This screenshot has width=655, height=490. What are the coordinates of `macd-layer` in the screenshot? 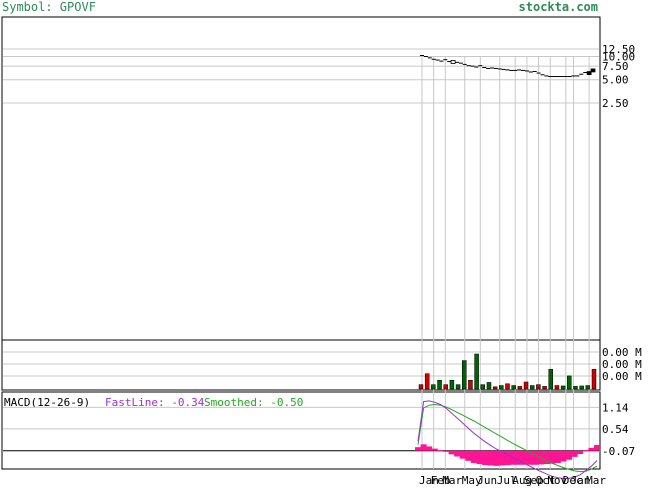 It's located at (507, 439).